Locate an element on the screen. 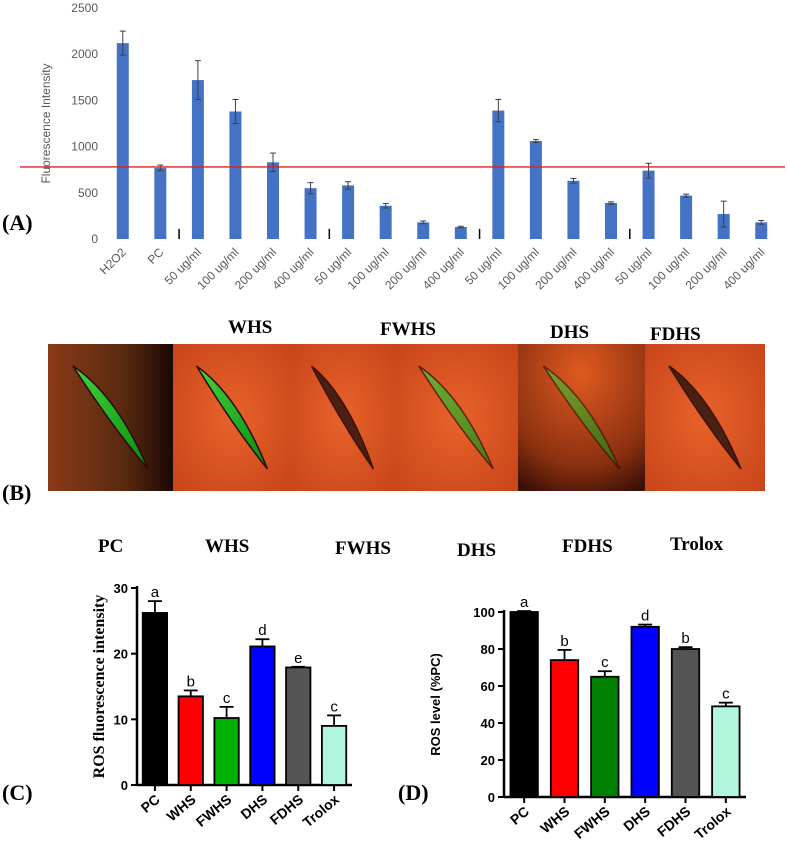  panel-b-label: (B) is located at coordinates (16, 492).